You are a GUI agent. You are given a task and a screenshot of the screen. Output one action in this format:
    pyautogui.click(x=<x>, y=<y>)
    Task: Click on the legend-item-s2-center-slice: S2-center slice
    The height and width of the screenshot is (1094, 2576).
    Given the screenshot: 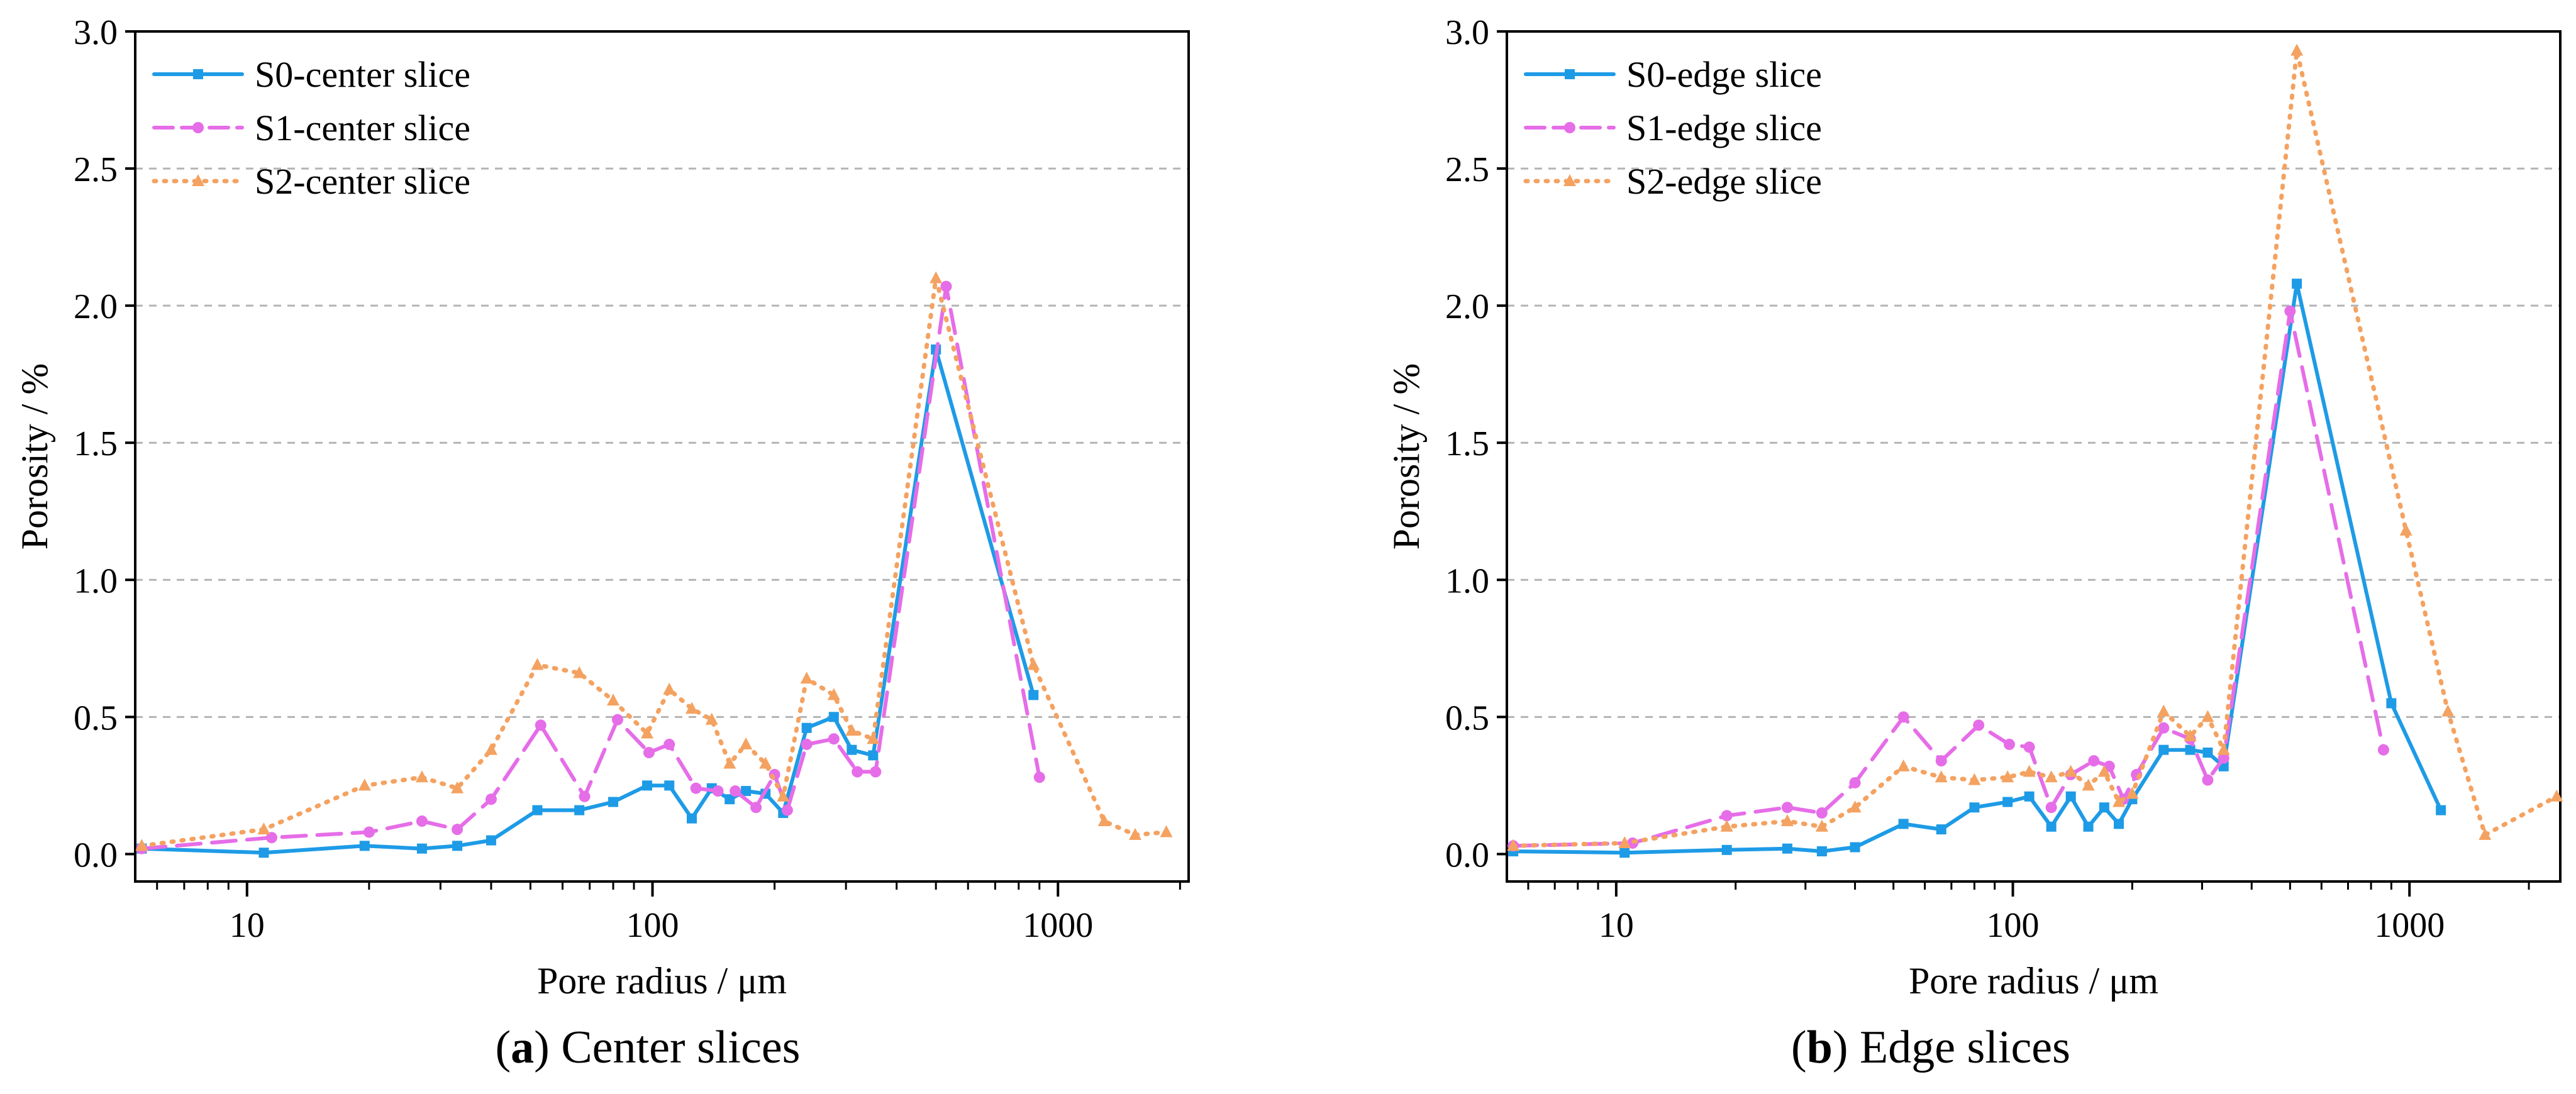 What is the action you would take?
    pyautogui.click(x=311, y=181)
    